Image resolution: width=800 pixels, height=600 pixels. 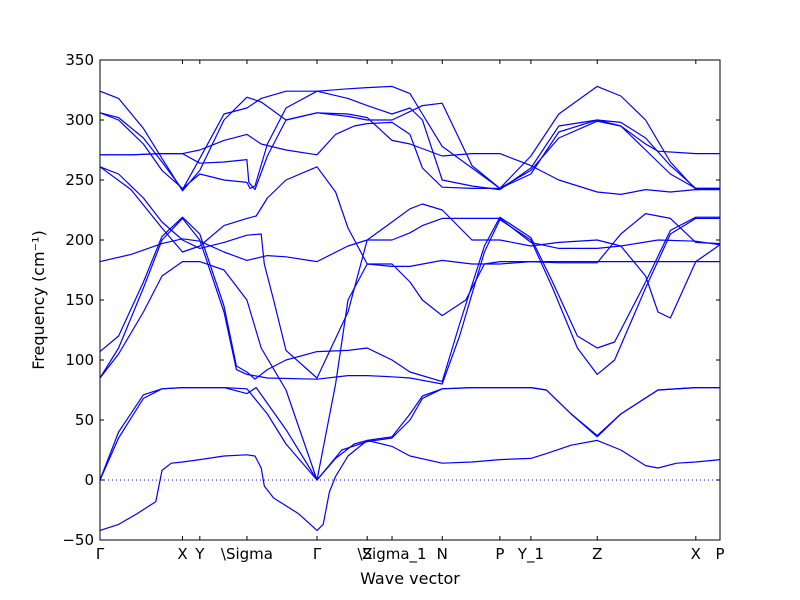 What do you see at coordinates (84, 420) in the screenshot?
I see `y-tick-label: 50` at bounding box center [84, 420].